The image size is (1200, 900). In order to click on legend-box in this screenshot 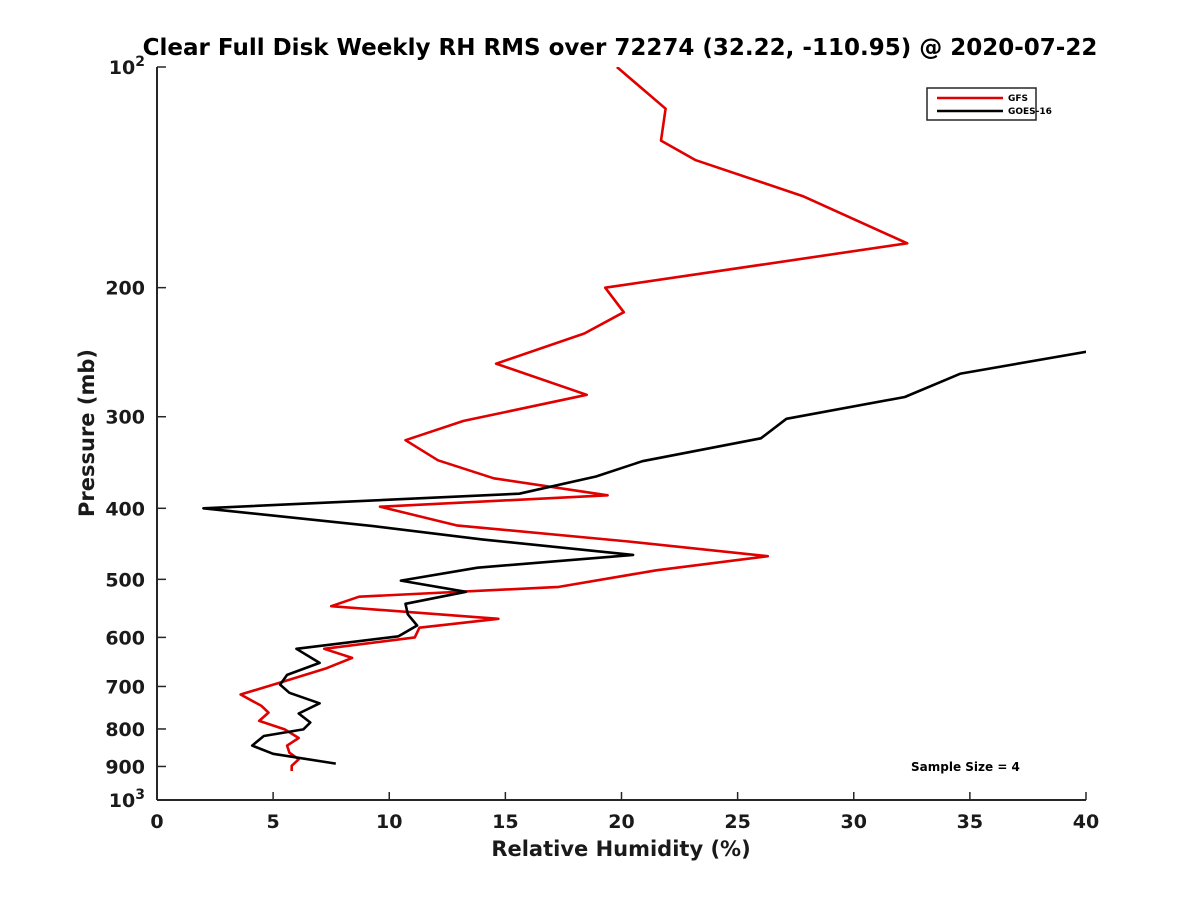, I will do `click(981, 104)`.